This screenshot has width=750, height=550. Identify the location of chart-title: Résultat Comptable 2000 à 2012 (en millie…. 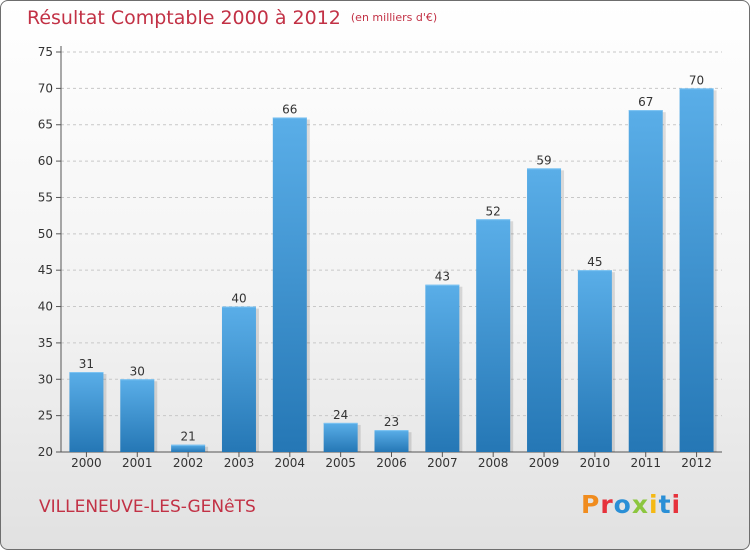
(232, 18).